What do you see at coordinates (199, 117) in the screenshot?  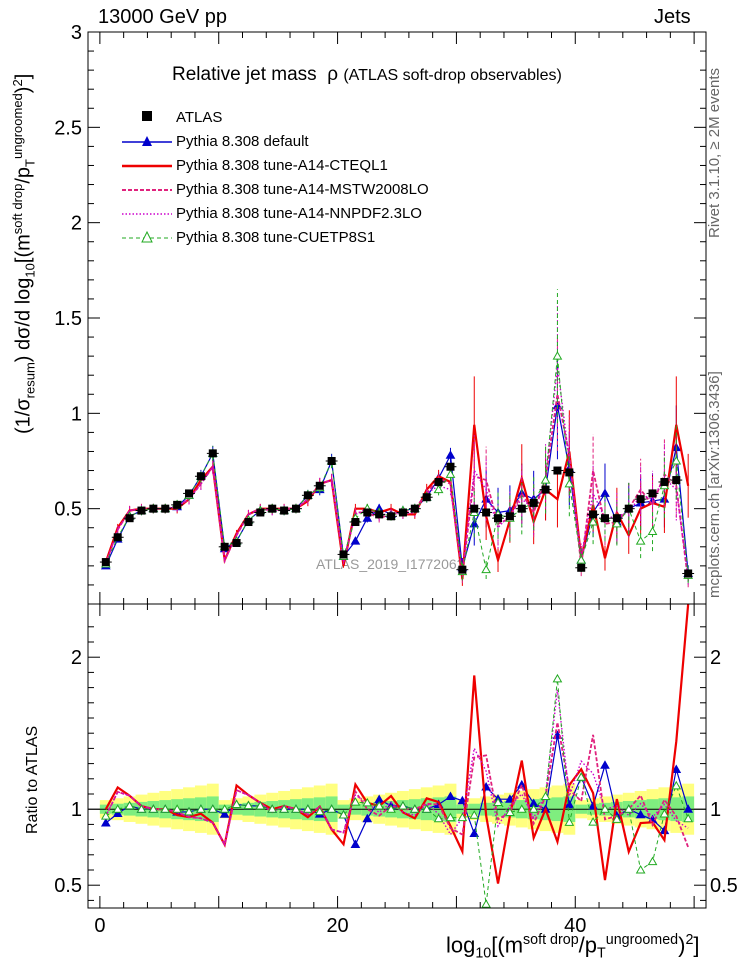 I see `legend-entry-atlas: ATLAS` at bounding box center [199, 117].